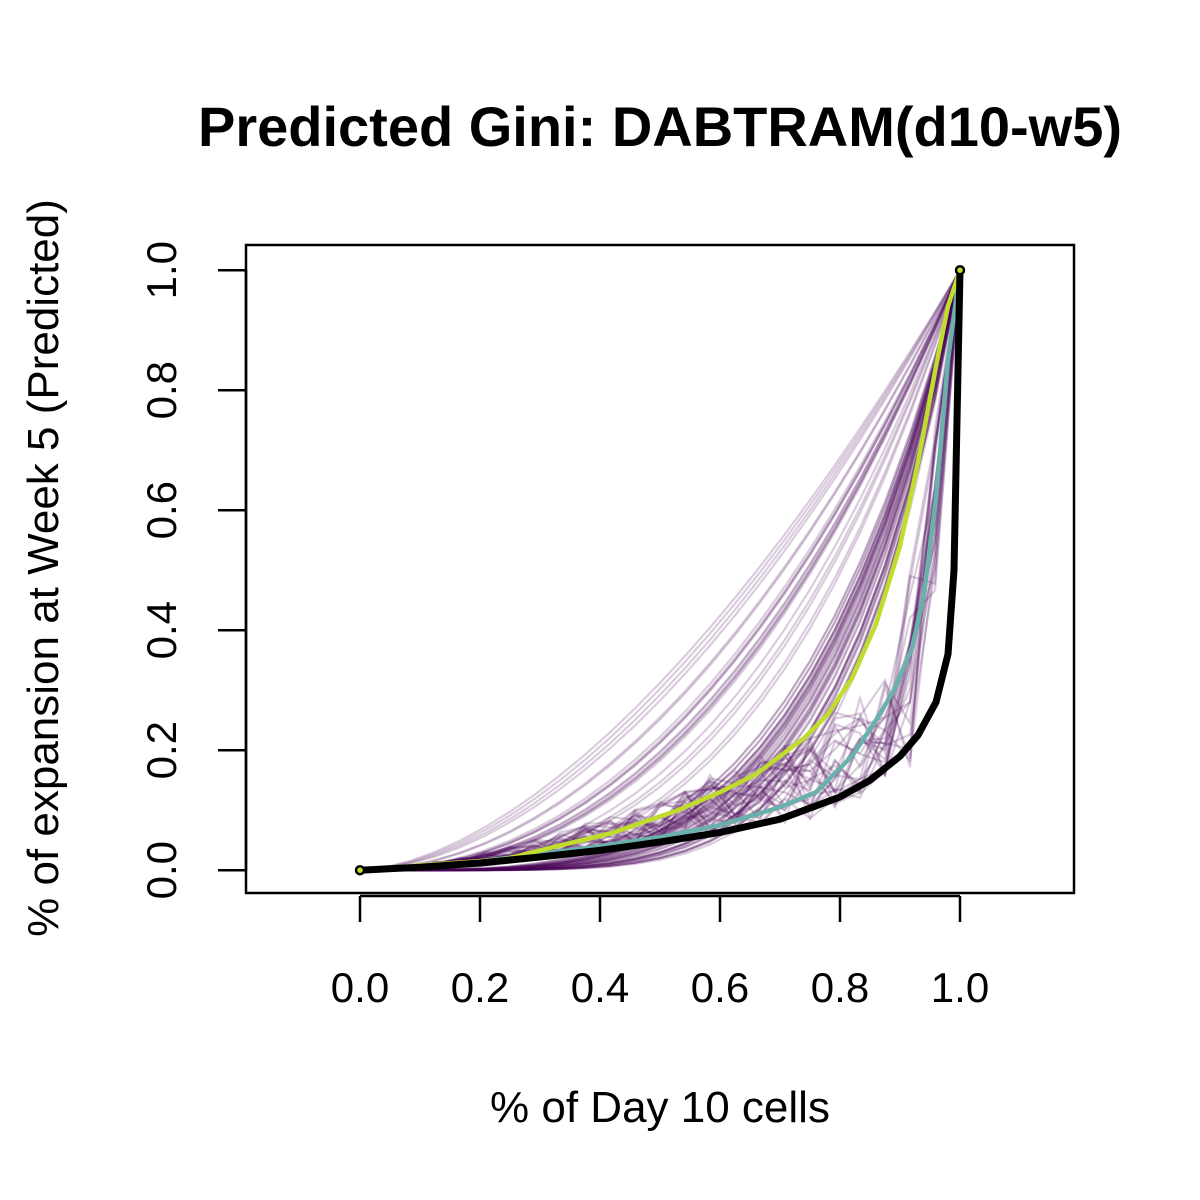 This screenshot has height=1200, width=1200. Describe the element at coordinates (480, 987) in the screenshot. I see `x-tick-label: 0.2` at that location.